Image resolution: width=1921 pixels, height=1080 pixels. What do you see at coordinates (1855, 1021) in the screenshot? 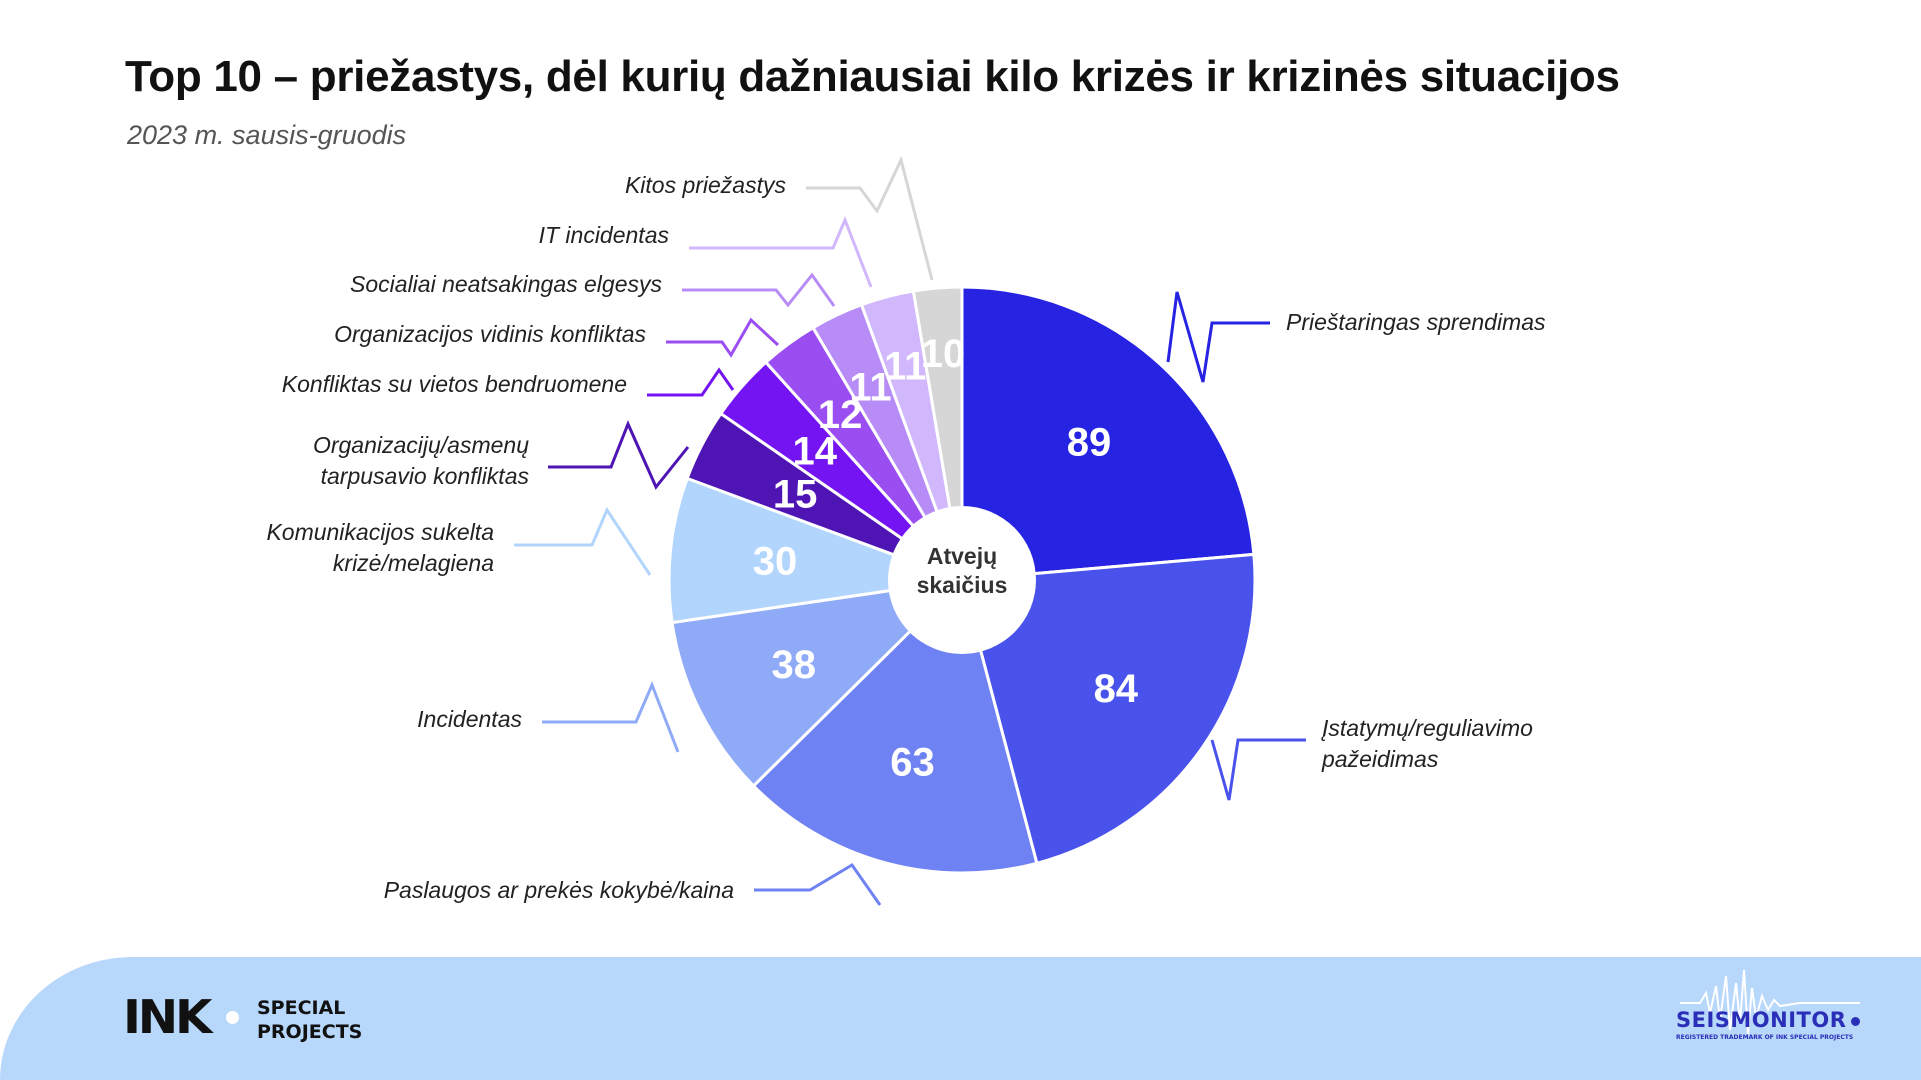
I see `seismonitor-dot` at bounding box center [1855, 1021].